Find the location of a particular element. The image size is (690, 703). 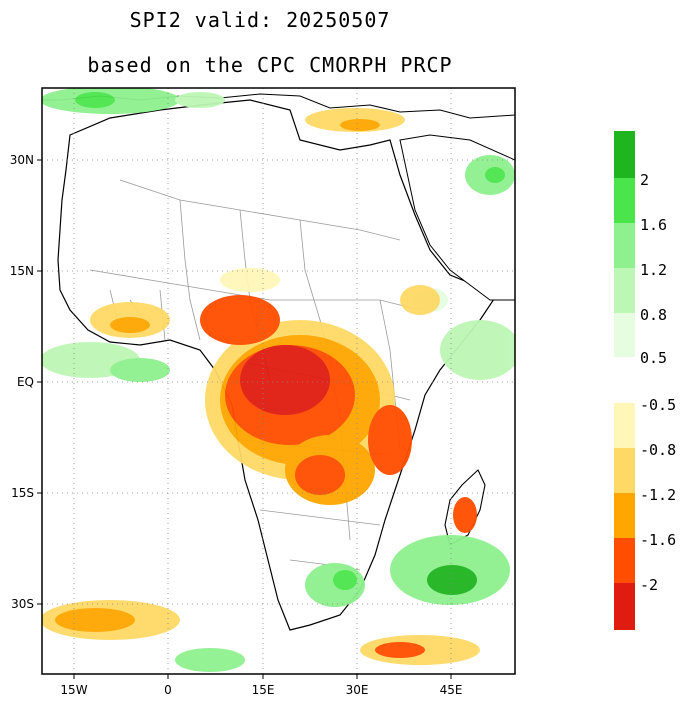

lat-label-eq: EQ is located at coordinates (25, 382).